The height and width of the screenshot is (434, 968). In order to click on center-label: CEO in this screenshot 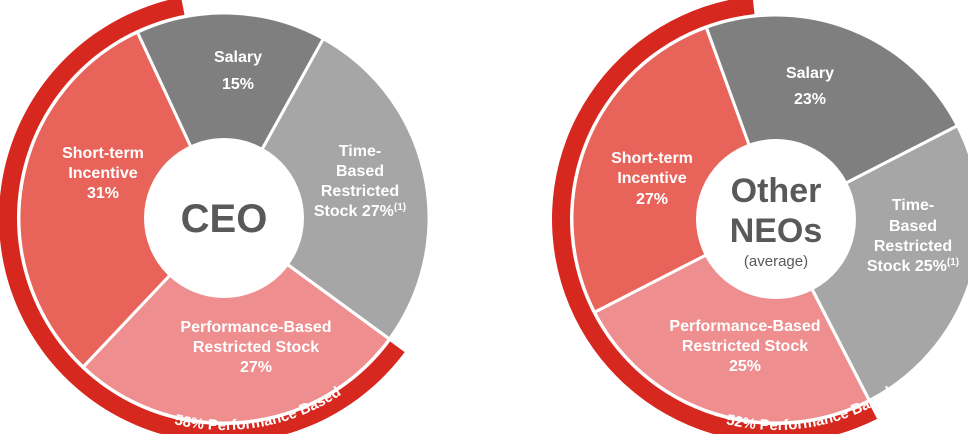, I will do `click(224, 219)`.